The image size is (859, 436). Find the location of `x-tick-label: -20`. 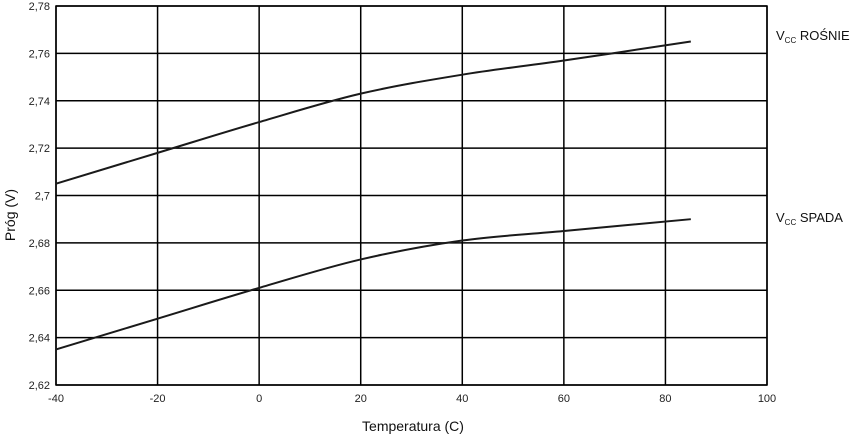

x-tick-label: -20 is located at coordinates (158, 399).